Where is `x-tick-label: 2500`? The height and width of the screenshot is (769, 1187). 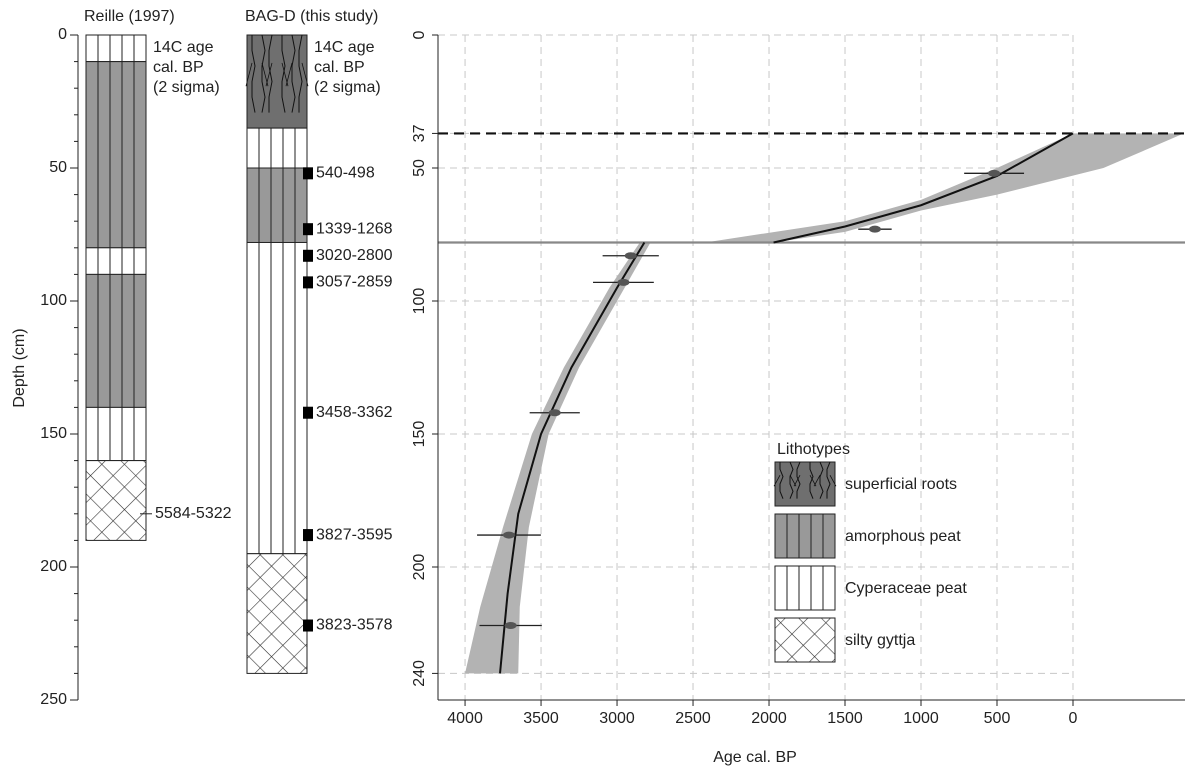 x-tick-label: 2500 is located at coordinates (693, 718).